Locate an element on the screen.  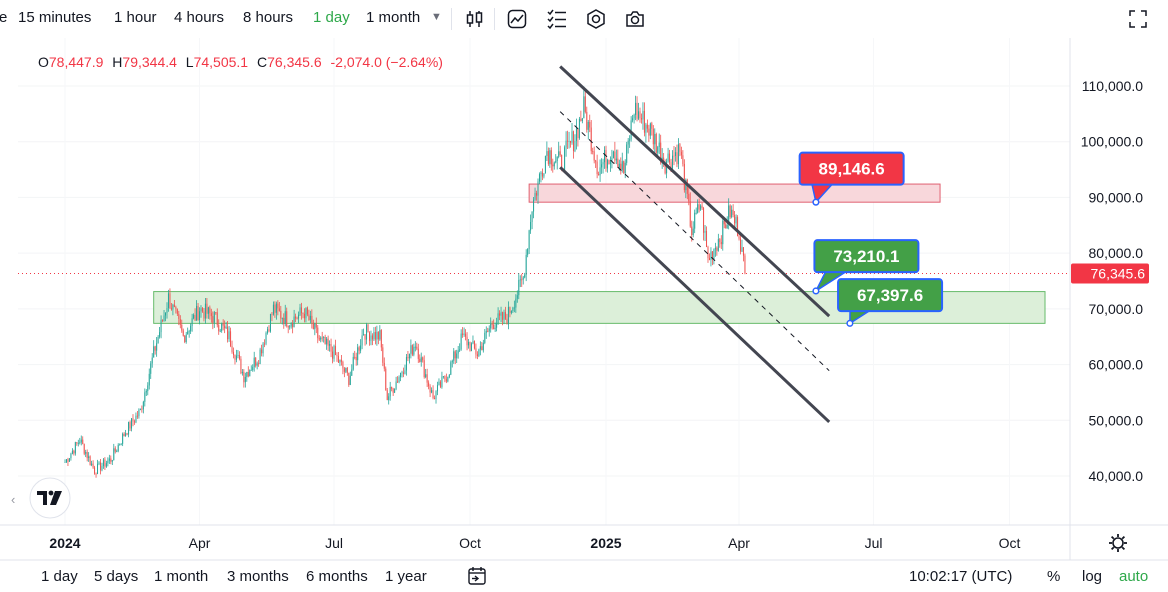
clock-time: 10:02:17 (UTC) is located at coordinates (961, 576).